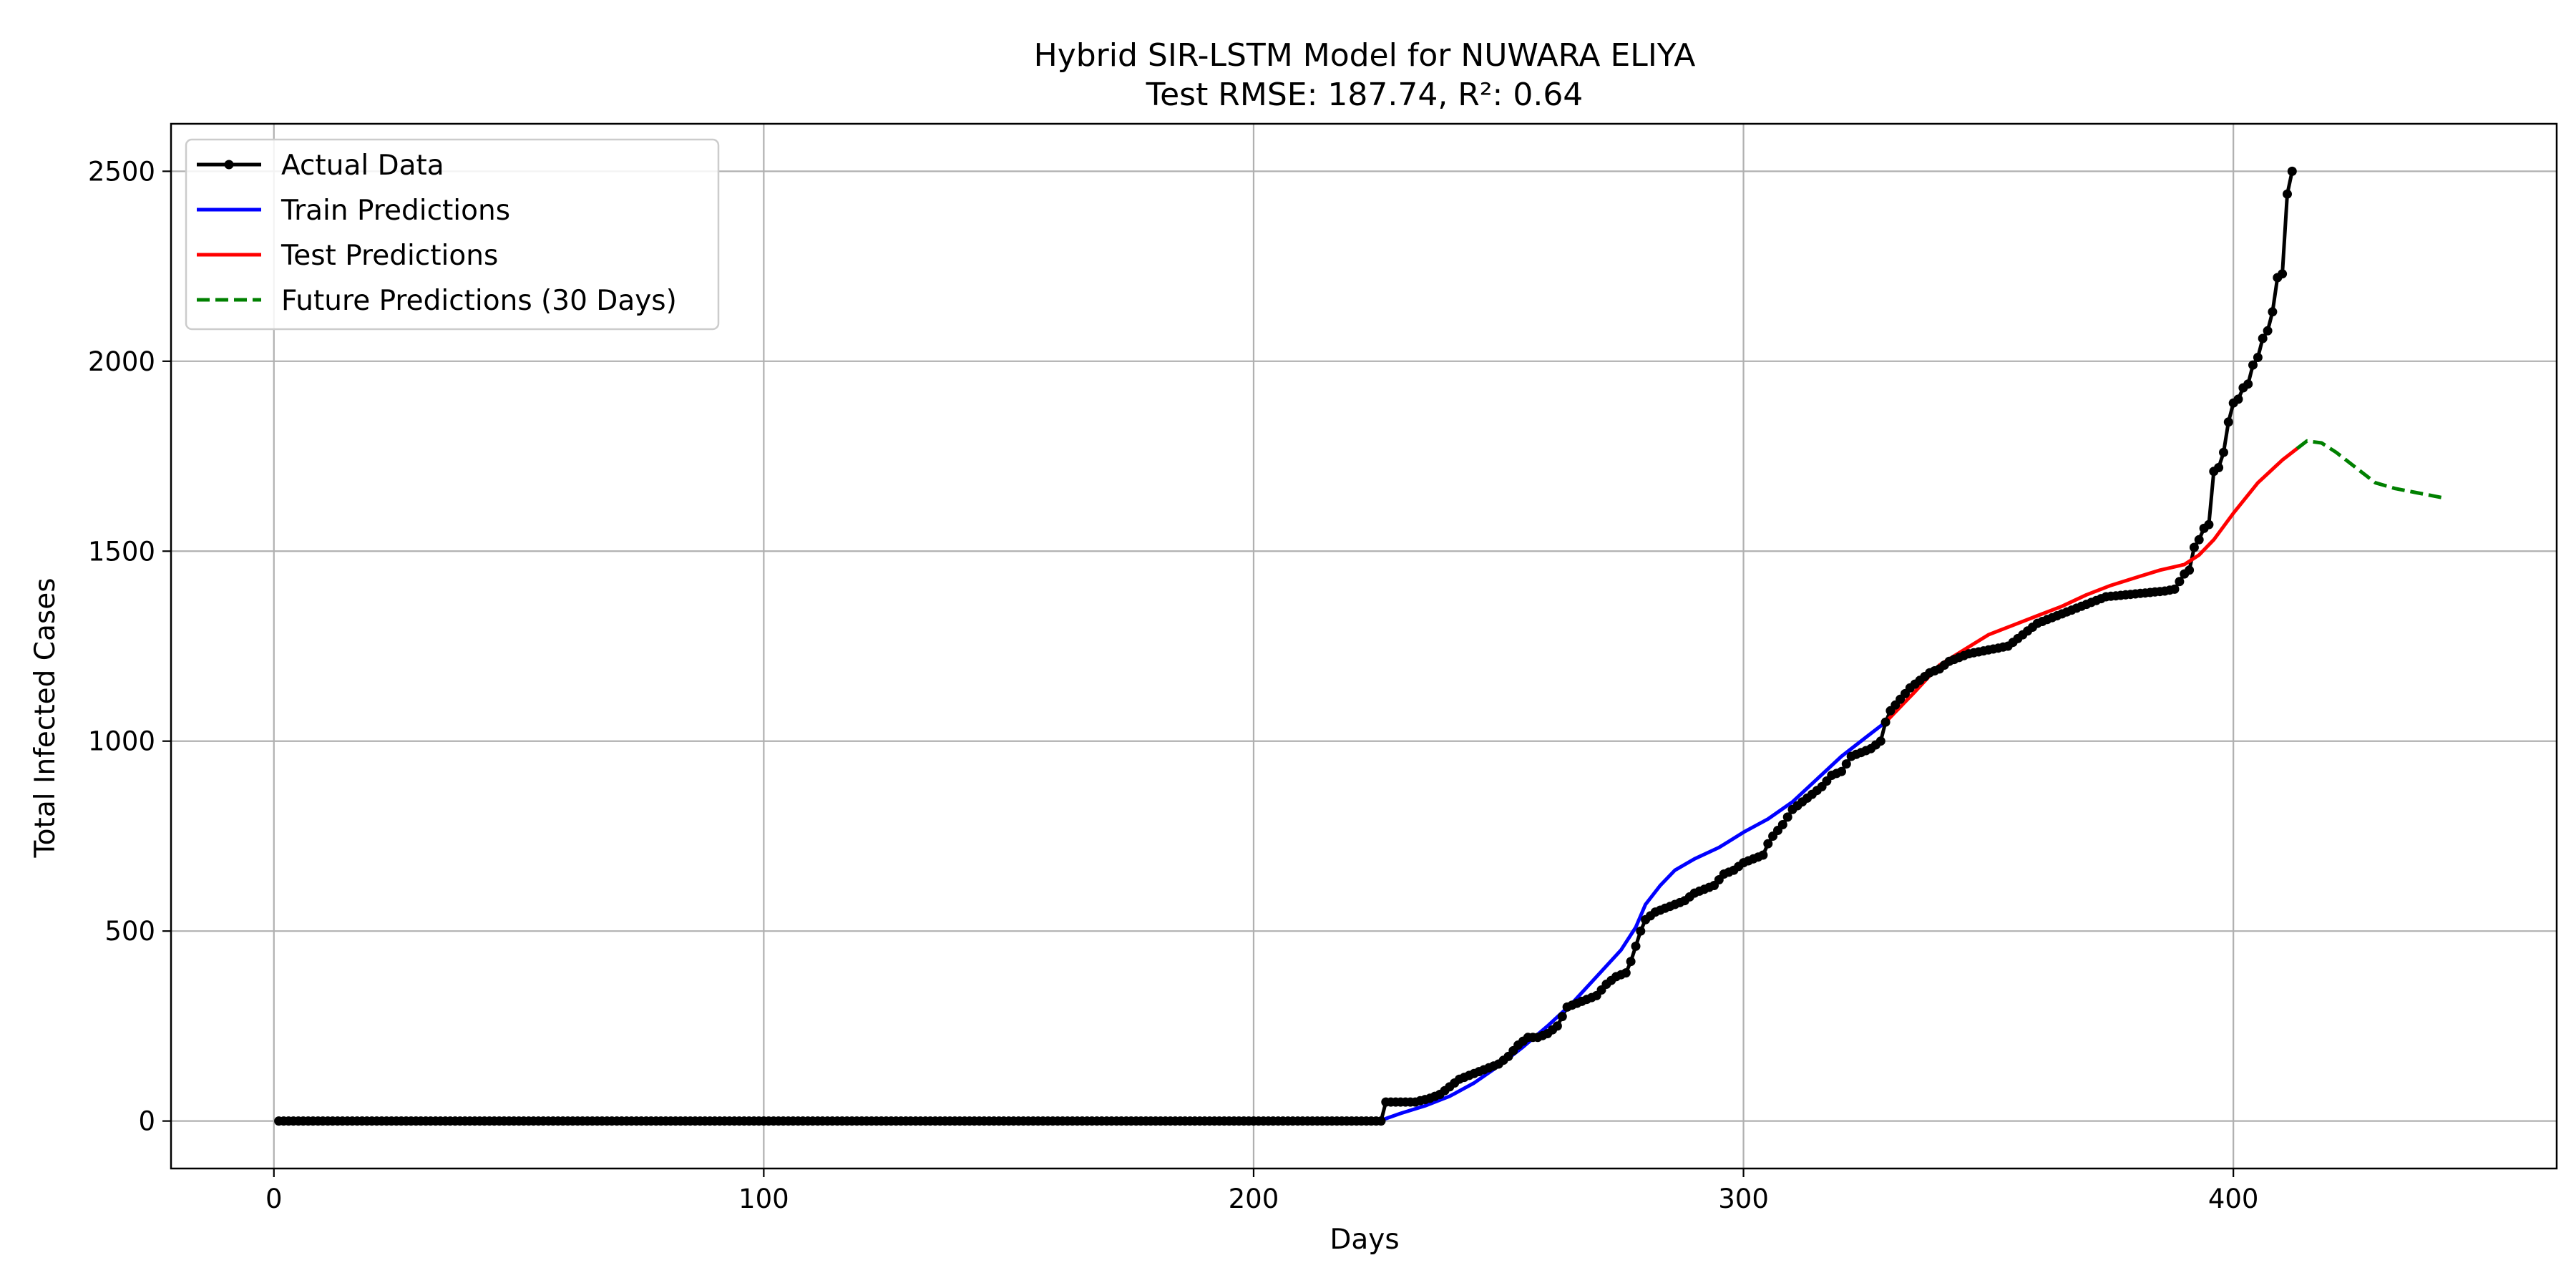 The width and height of the screenshot is (2576, 1288). I want to click on x-tick-label: 300, so click(1743, 1199).